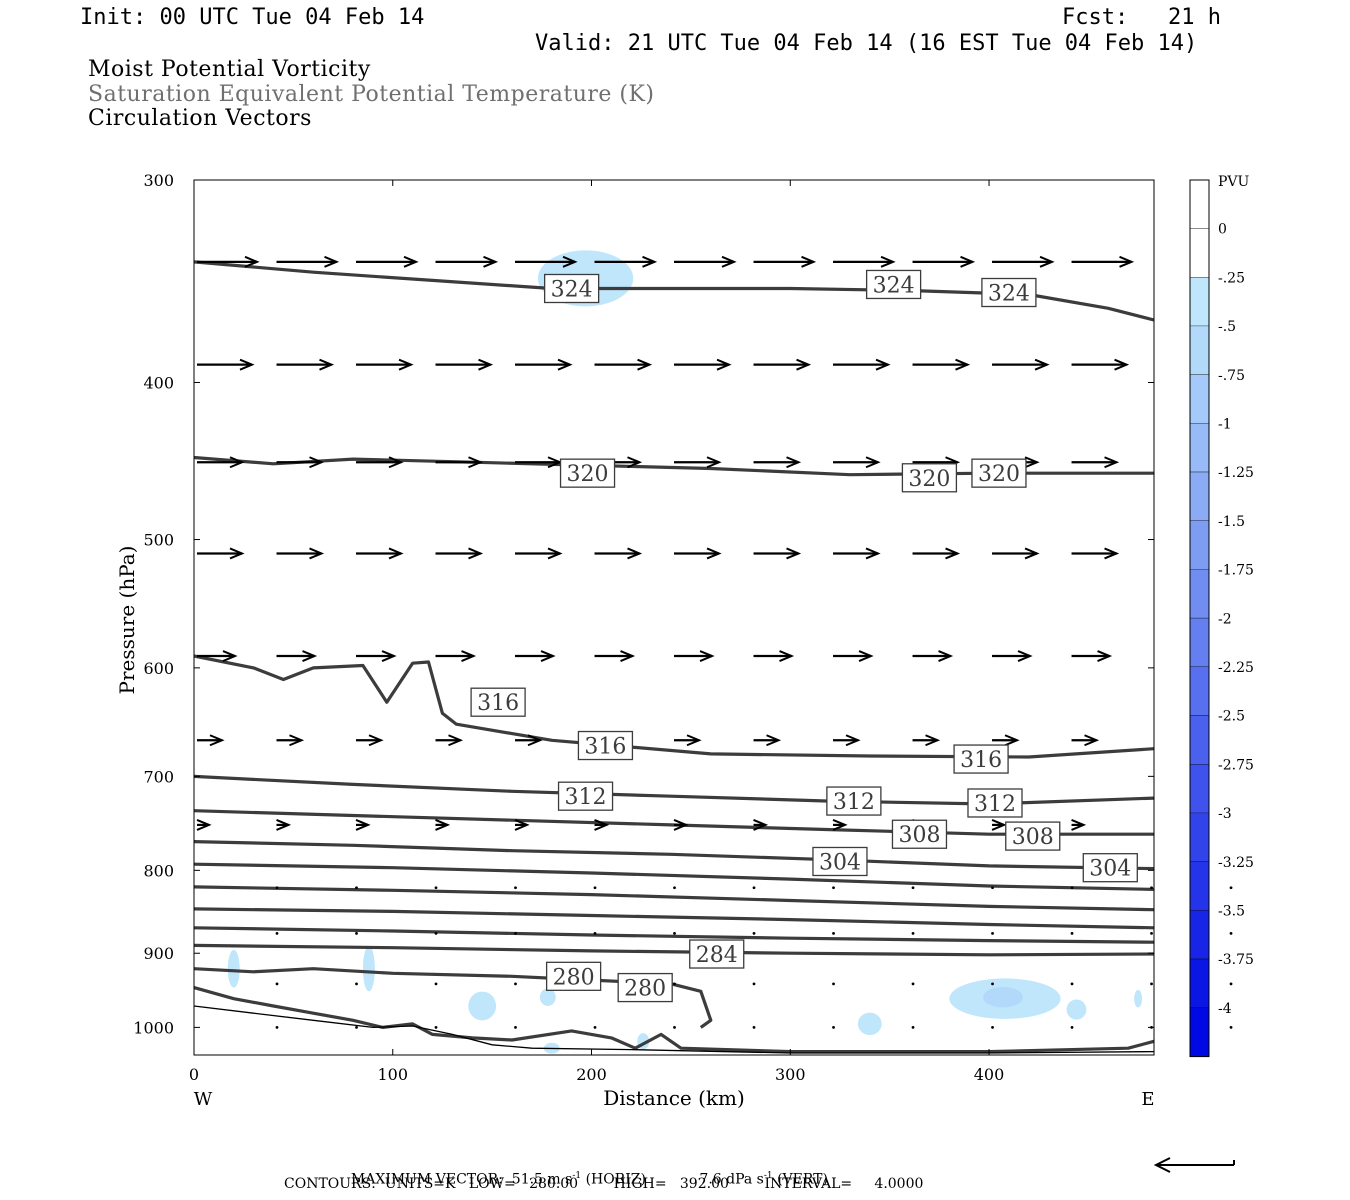 The width and height of the screenshot is (1350, 1200). I want to click on legend-line-1: Moist Potential Vorticity, so click(229, 69).